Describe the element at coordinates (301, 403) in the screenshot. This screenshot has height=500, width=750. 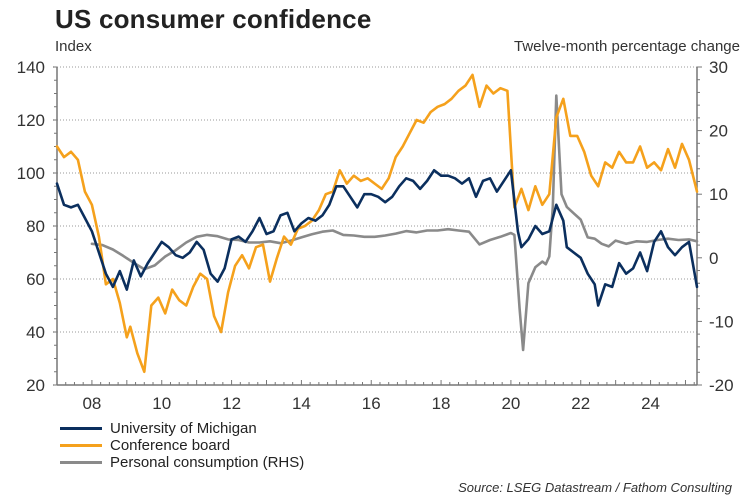
I see `x-tick-label: 14` at that location.